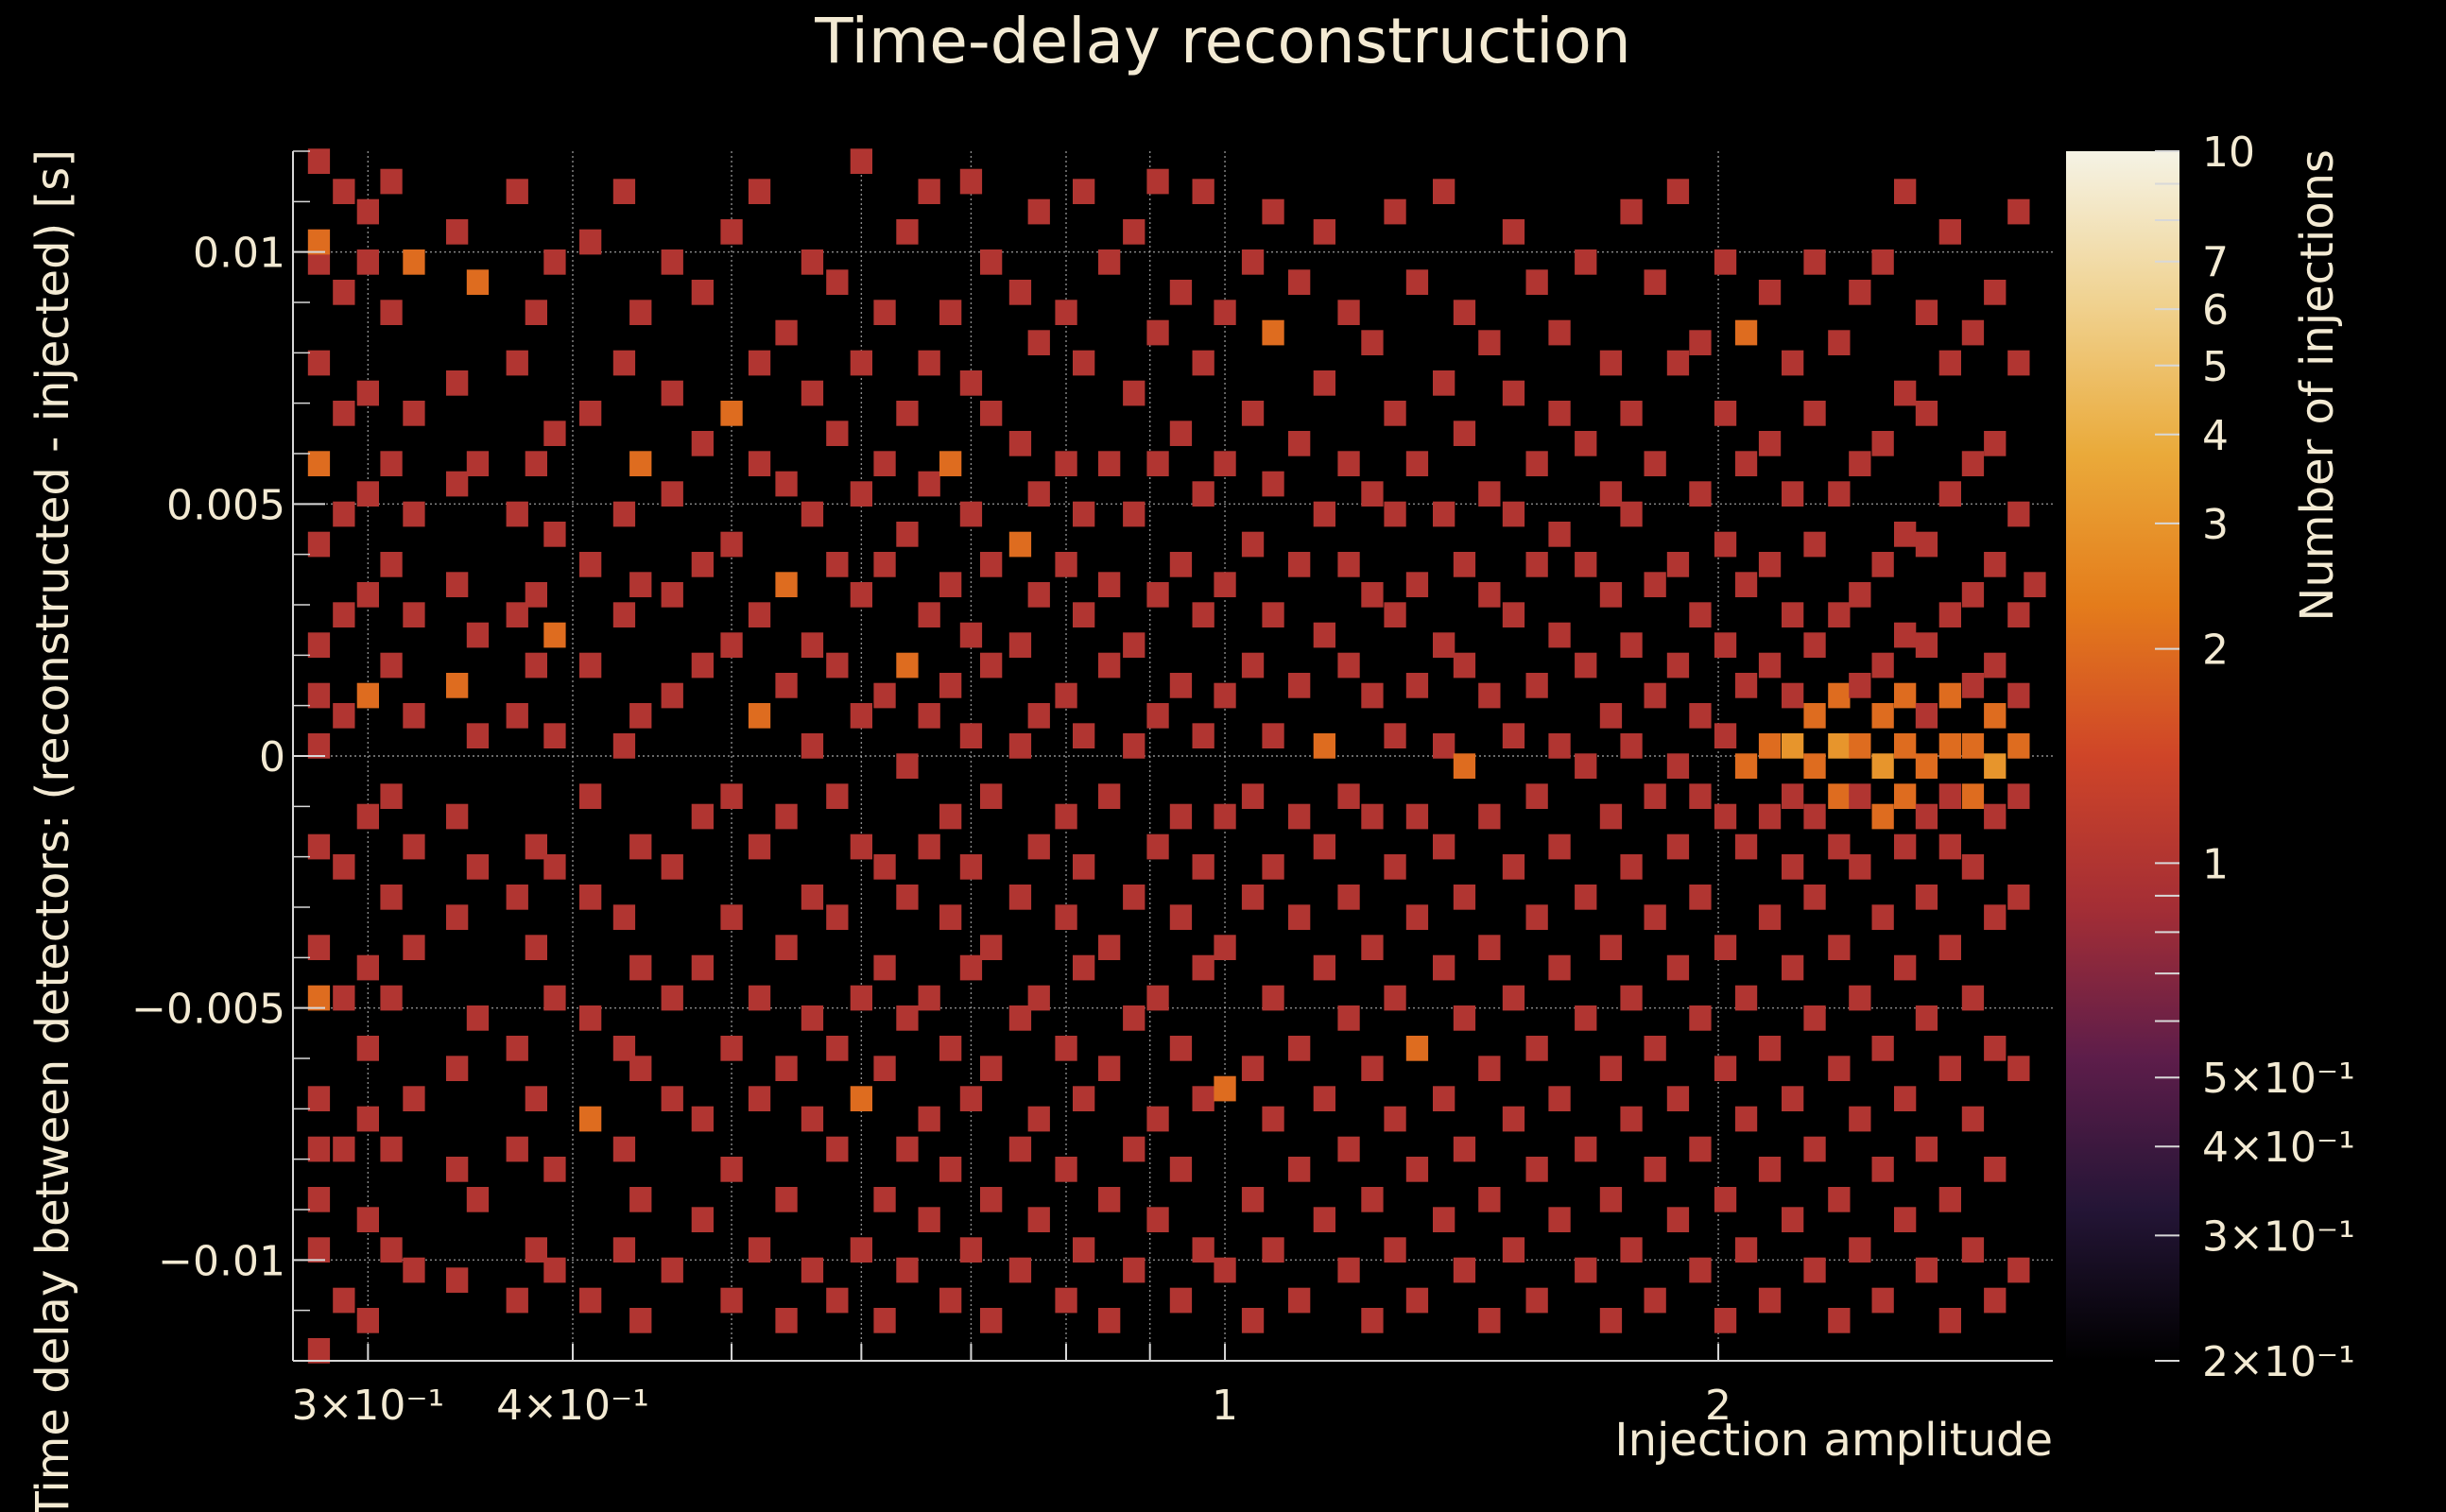 The height and width of the screenshot is (1512, 2446). Describe the element at coordinates (2210, 757) in the screenshot. I see `colorbar: 10 76 5 4 3 2 1 5×10⁻¹ 4×10⁻¹ 3×10⁻¹ 2×10⁻¹` at that location.